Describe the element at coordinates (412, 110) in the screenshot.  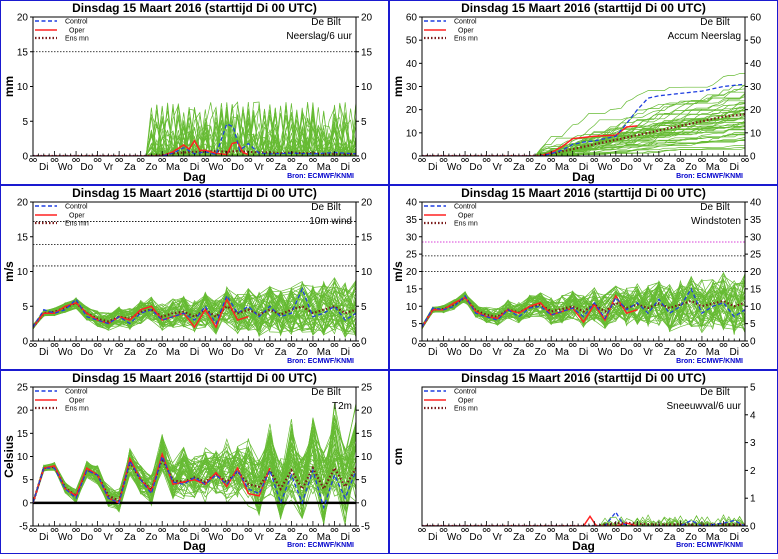
I see `y-tick-label: 20` at that location.